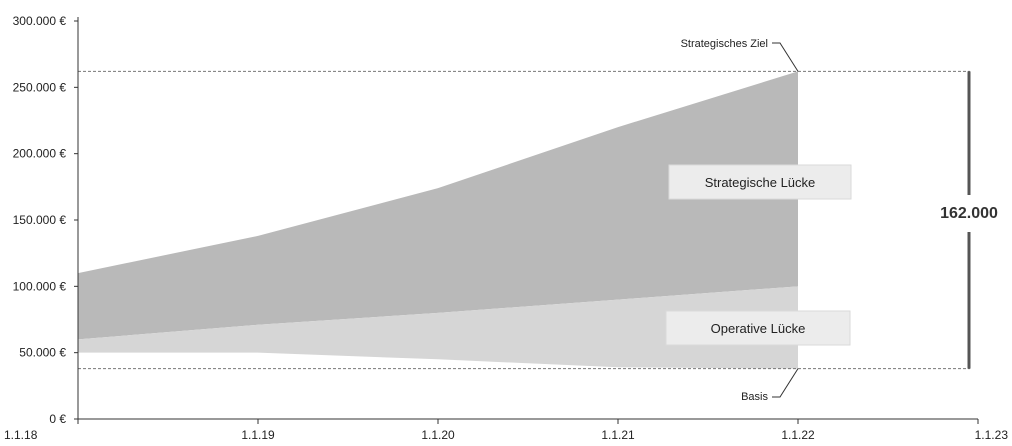 This screenshot has height=446, width=1012. I want to click on basis-leader, so click(785, 383).